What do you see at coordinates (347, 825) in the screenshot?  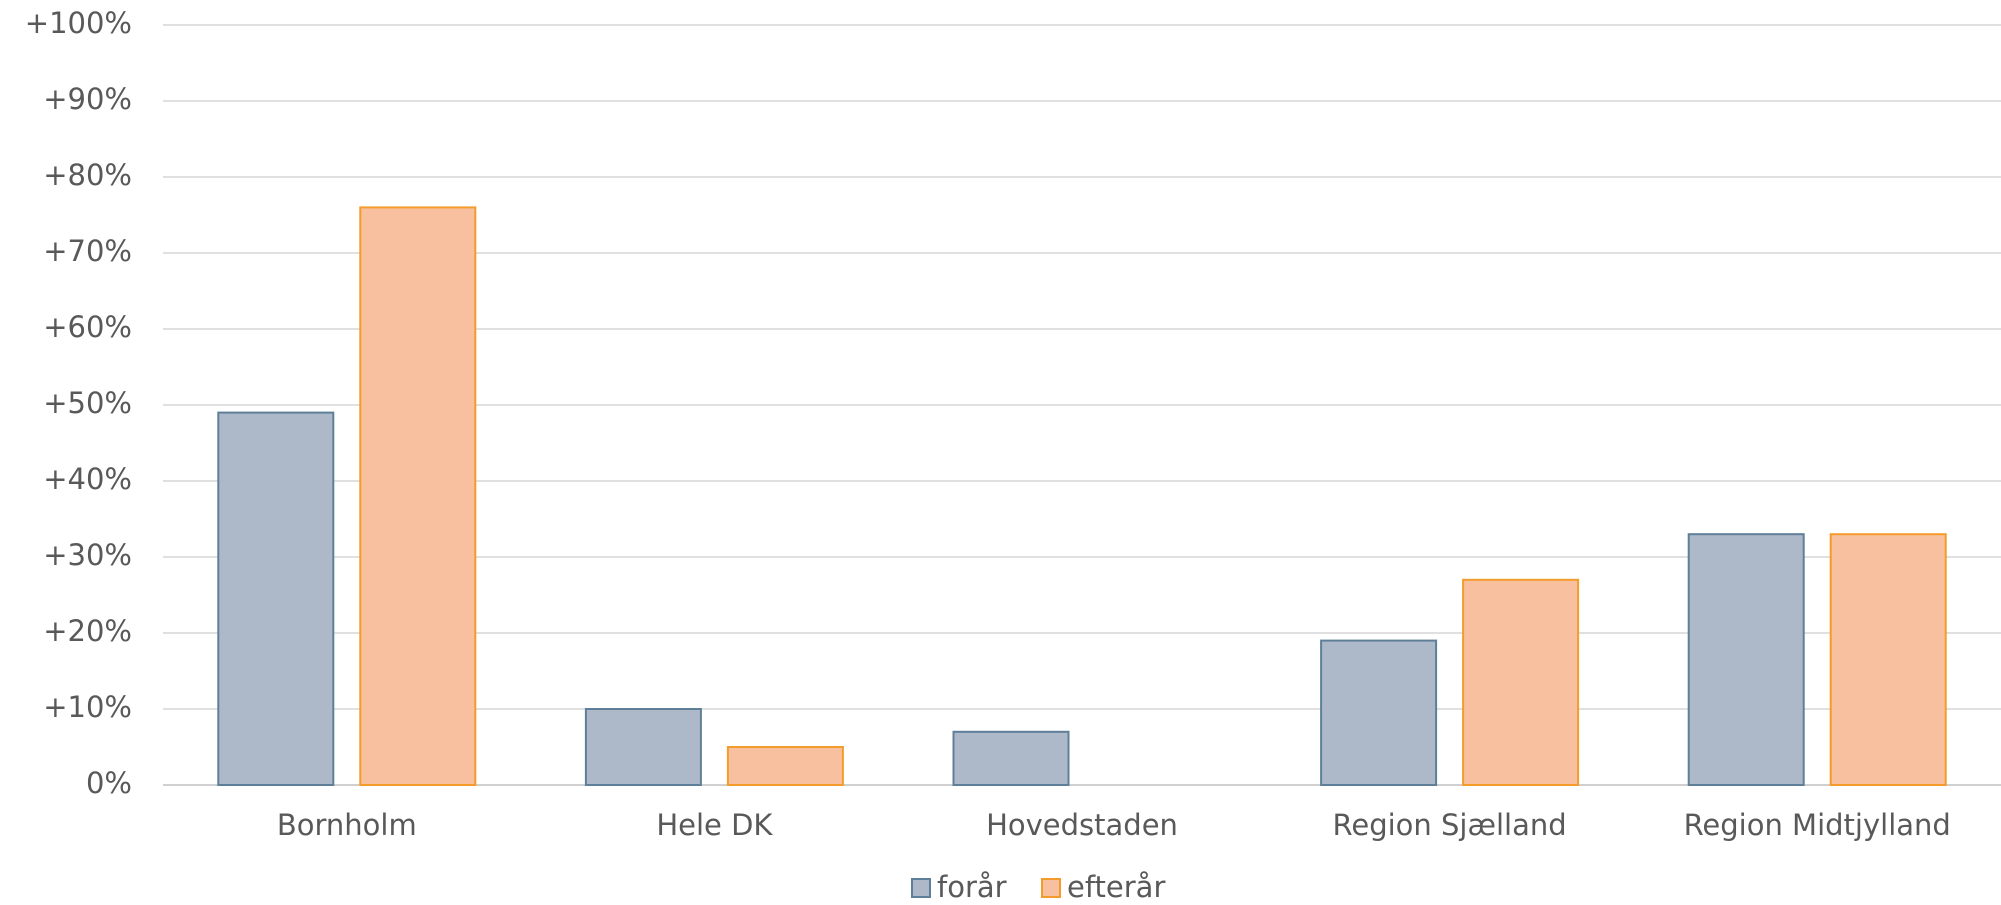 I see `x-tick-label: Bornholm` at bounding box center [347, 825].